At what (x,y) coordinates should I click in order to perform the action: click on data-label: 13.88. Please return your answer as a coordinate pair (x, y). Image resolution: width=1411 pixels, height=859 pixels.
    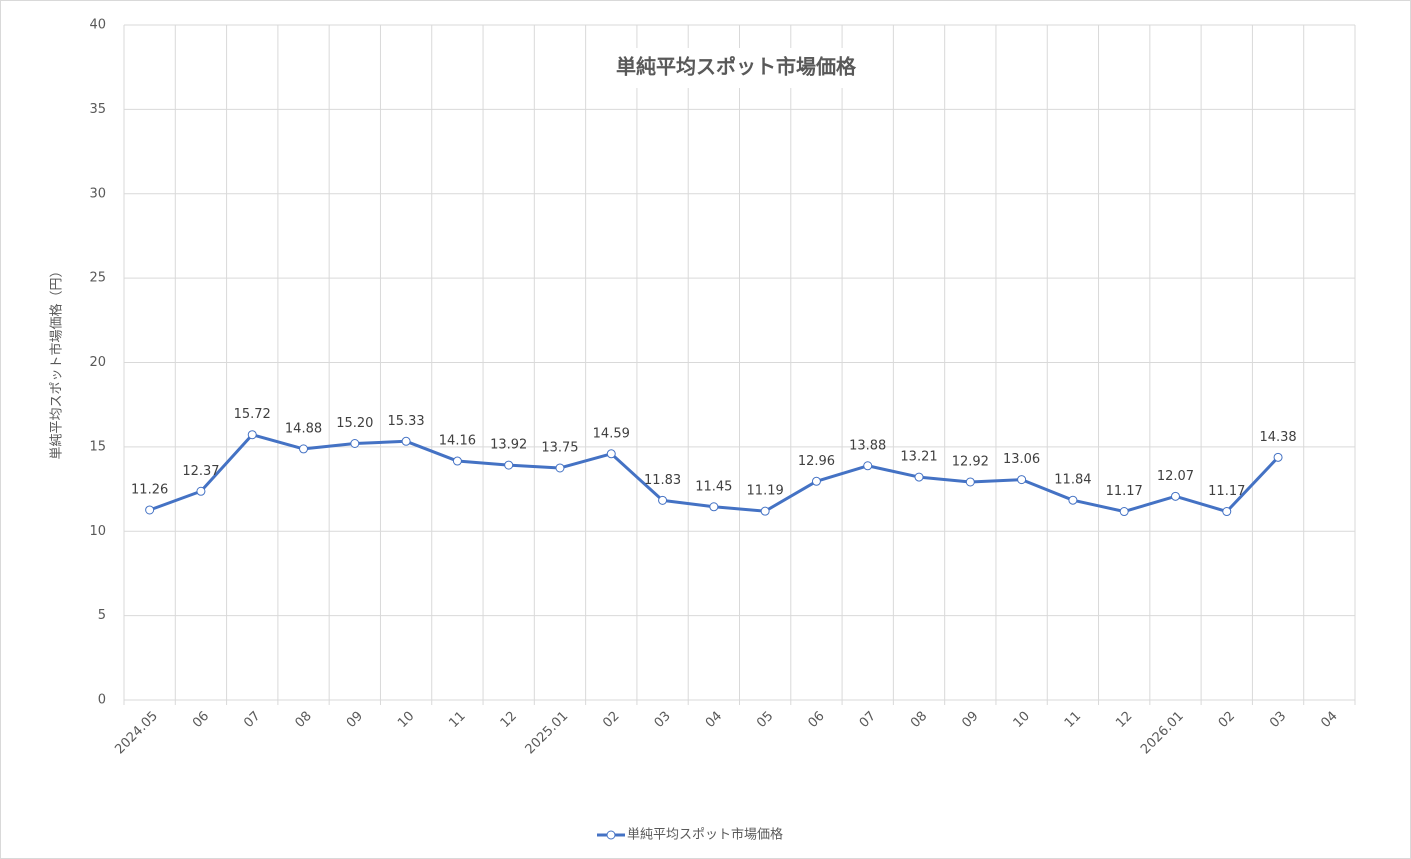
    Looking at the image, I should click on (867, 445).